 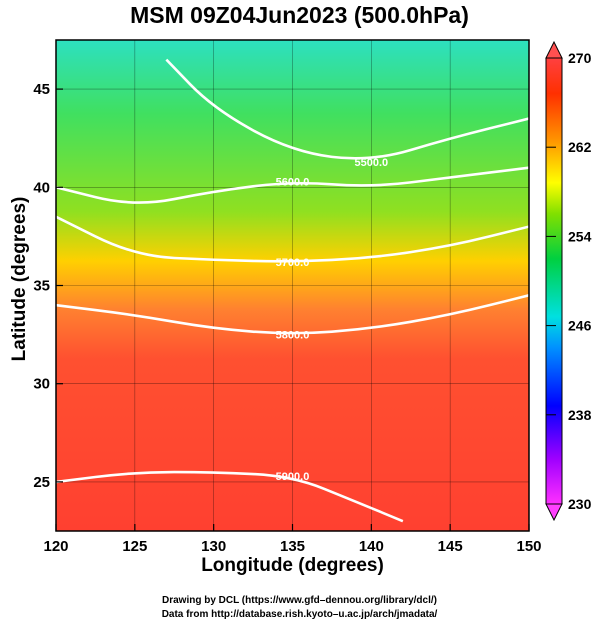 I want to click on y-axis-ticks: 25 30 35 40 45, so click(x=48, y=286).